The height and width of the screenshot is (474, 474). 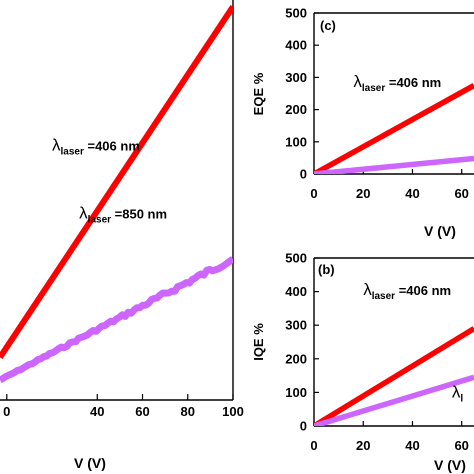 I want to click on y-axis-title: IQE %, so click(x=258, y=342).